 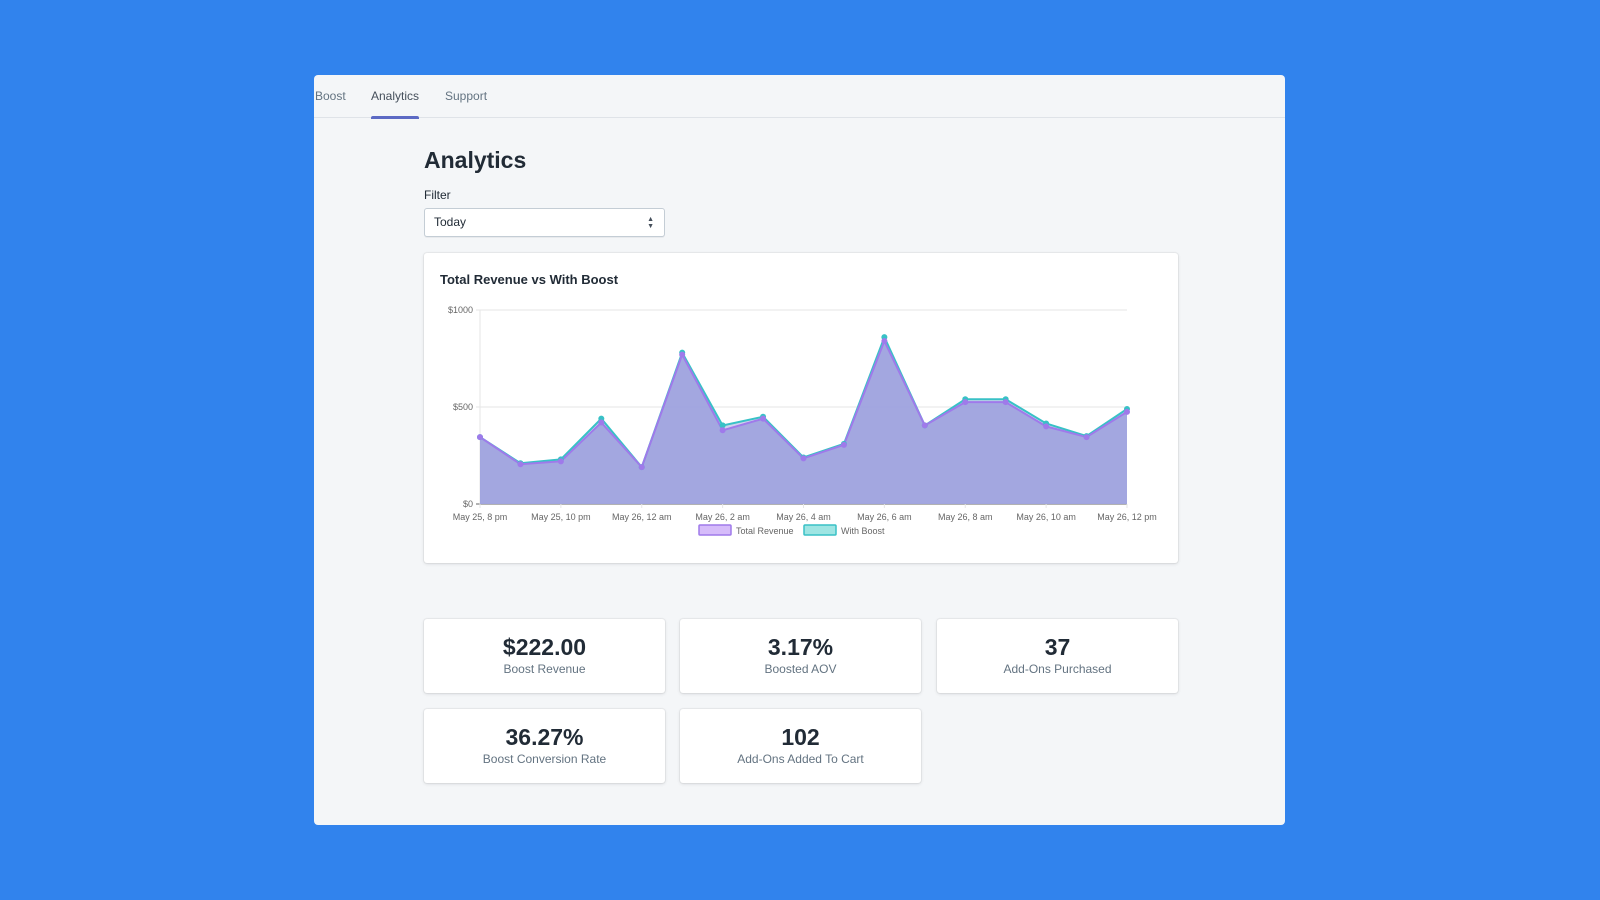 What do you see at coordinates (722, 517) in the screenshot?
I see `x-tick-label: May 26, 2 am` at bounding box center [722, 517].